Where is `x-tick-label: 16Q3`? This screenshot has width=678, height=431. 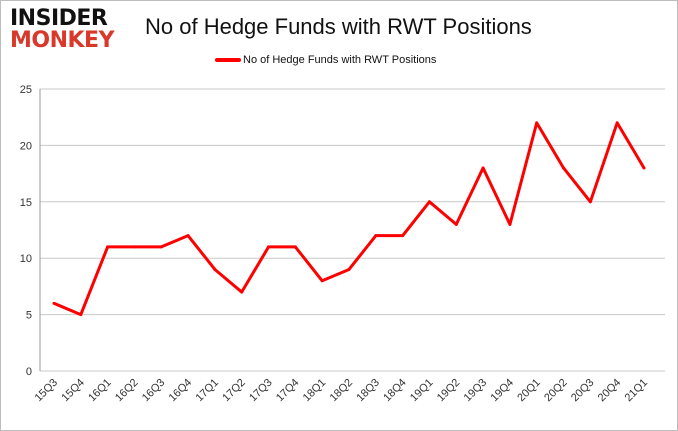
x-tick-label: 16Q3 is located at coordinates (154, 391).